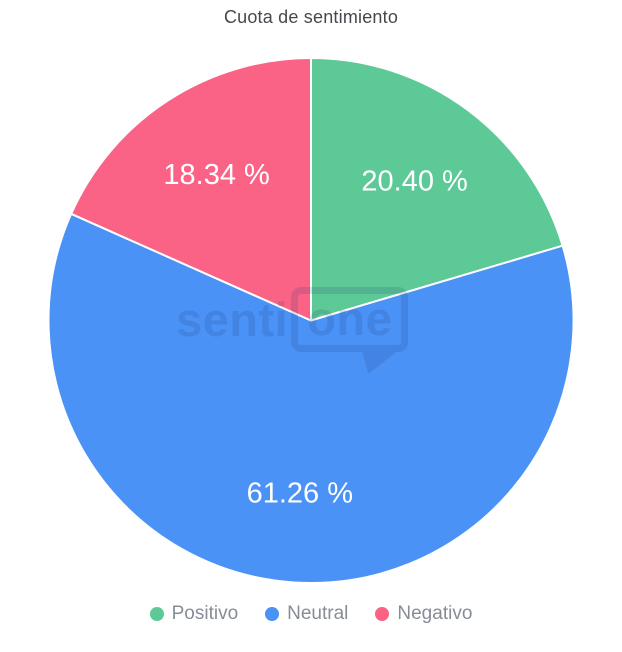 The width and height of the screenshot is (622, 652). Describe the element at coordinates (216, 175) in the screenshot. I see `slice-label-negativo: 18.34 %` at that location.